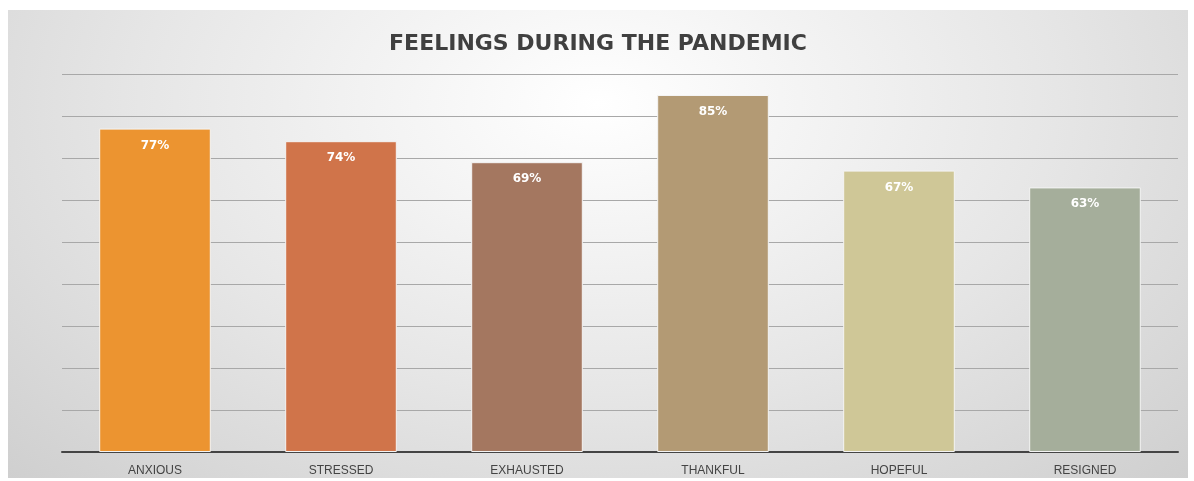 The height and width of the screenshot is (481, 1194). I want to click on x-tick-label: RESIGNED, so click(1085, 470).